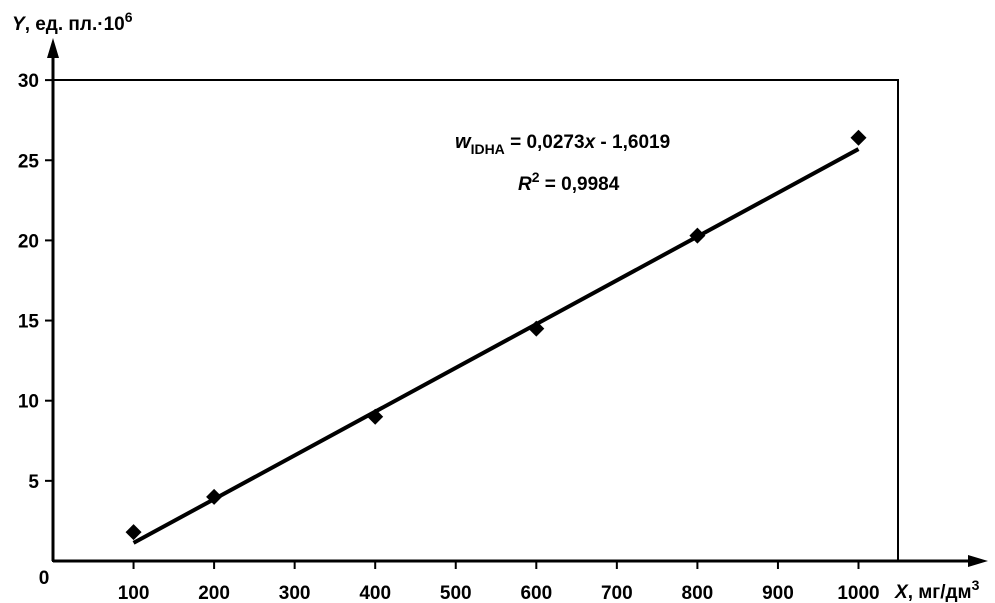 The image size is (995, 603). I want to click on x-tick-label: 900, so click(778, 593).